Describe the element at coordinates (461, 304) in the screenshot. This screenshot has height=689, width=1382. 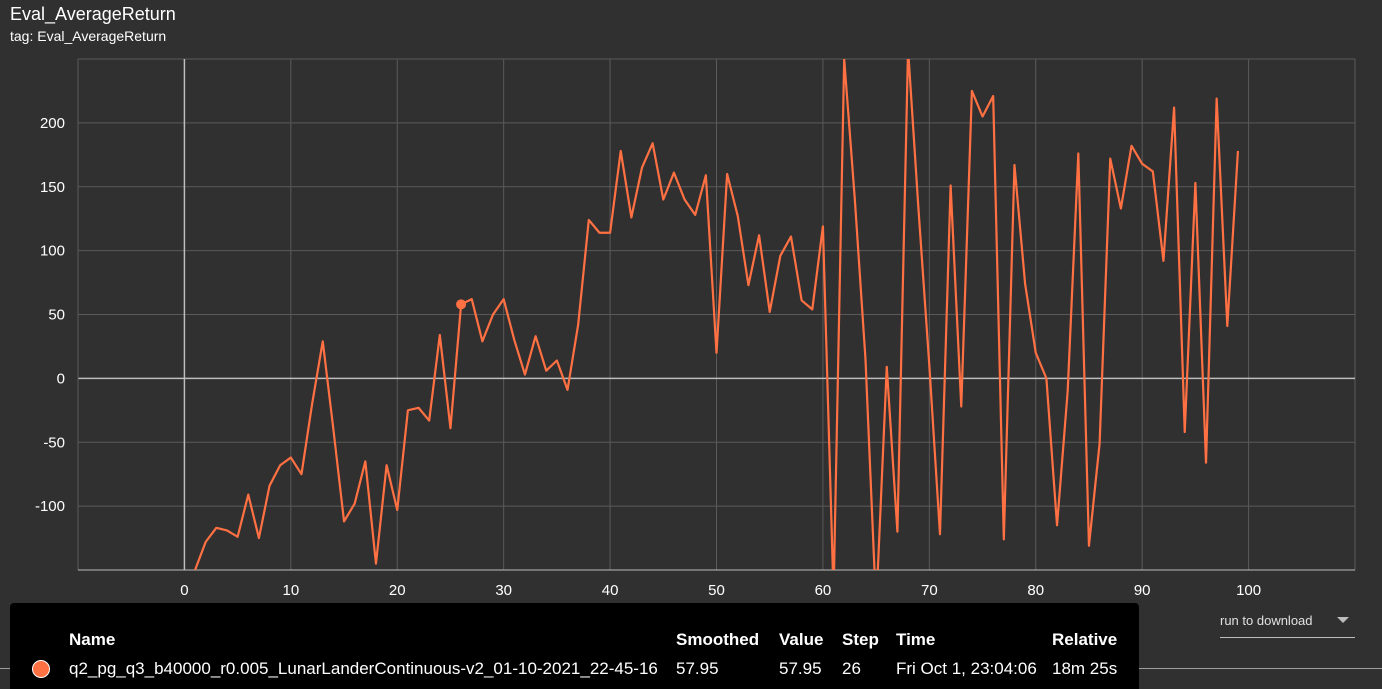
I see `highlight-point` at that location.